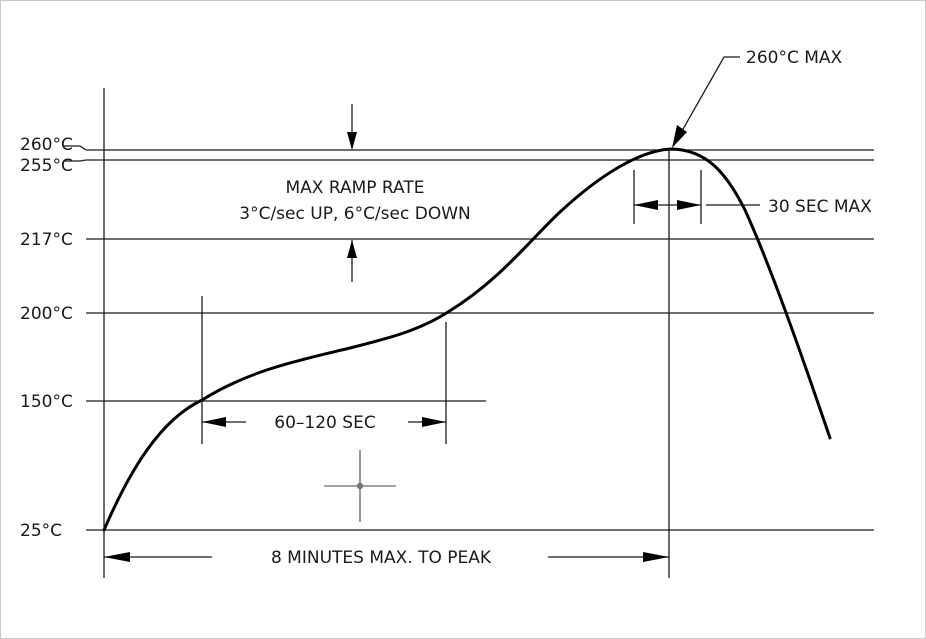 This screenshot has width=926, height=639. I want to click on soak-arrow-right, so click(434, 422).